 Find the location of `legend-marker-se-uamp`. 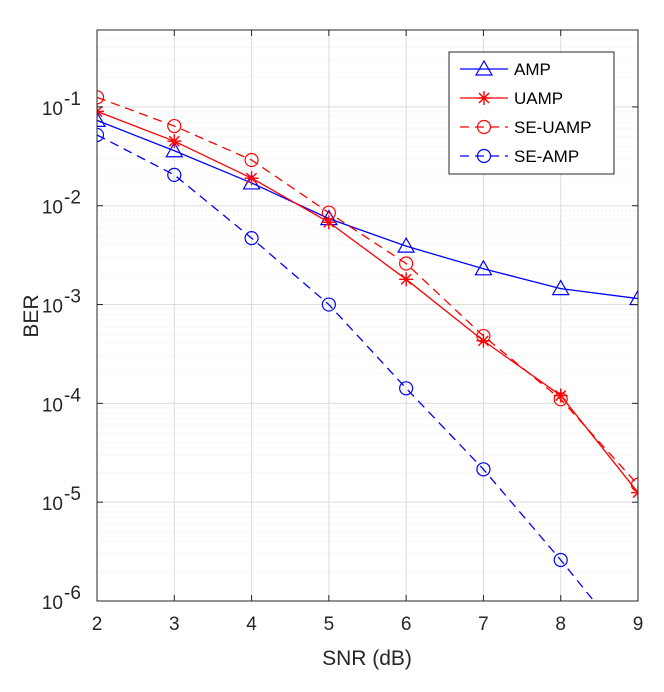

legend-marker-se-uamp is located at coordinates (484, 127).